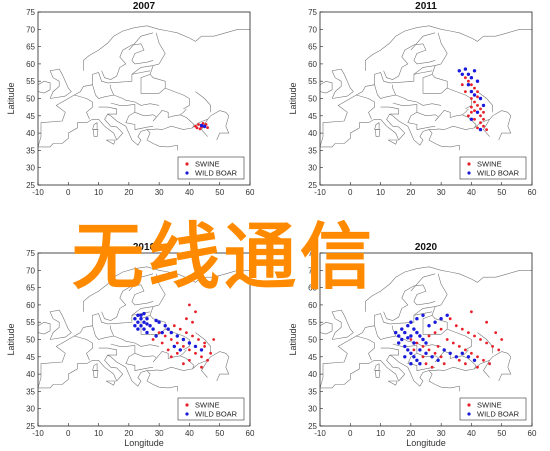 This screenshot has height=451, width=550. What do you see at coordinates (159, 433) in the screenshot?
I see `x-tick-label: 30` at bounding box center [159, 433].